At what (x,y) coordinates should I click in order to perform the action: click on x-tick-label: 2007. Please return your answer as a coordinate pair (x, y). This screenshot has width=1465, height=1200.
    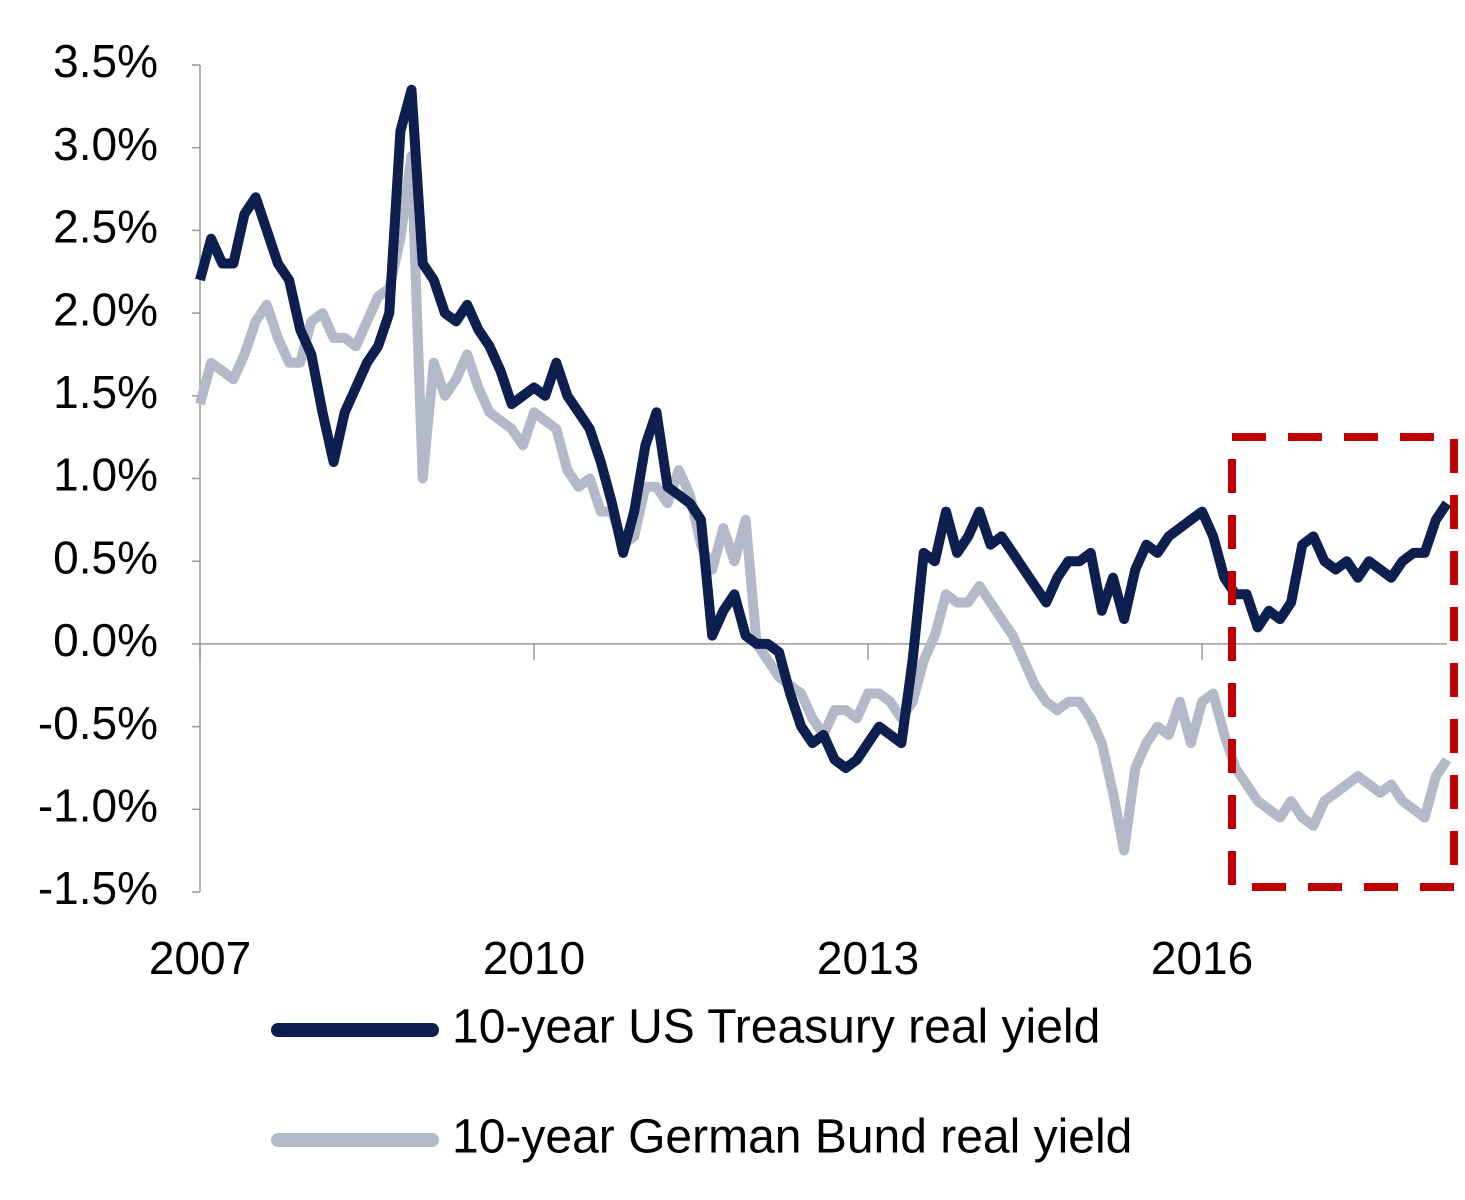
    Looking at the image, I should click on (200, 958).